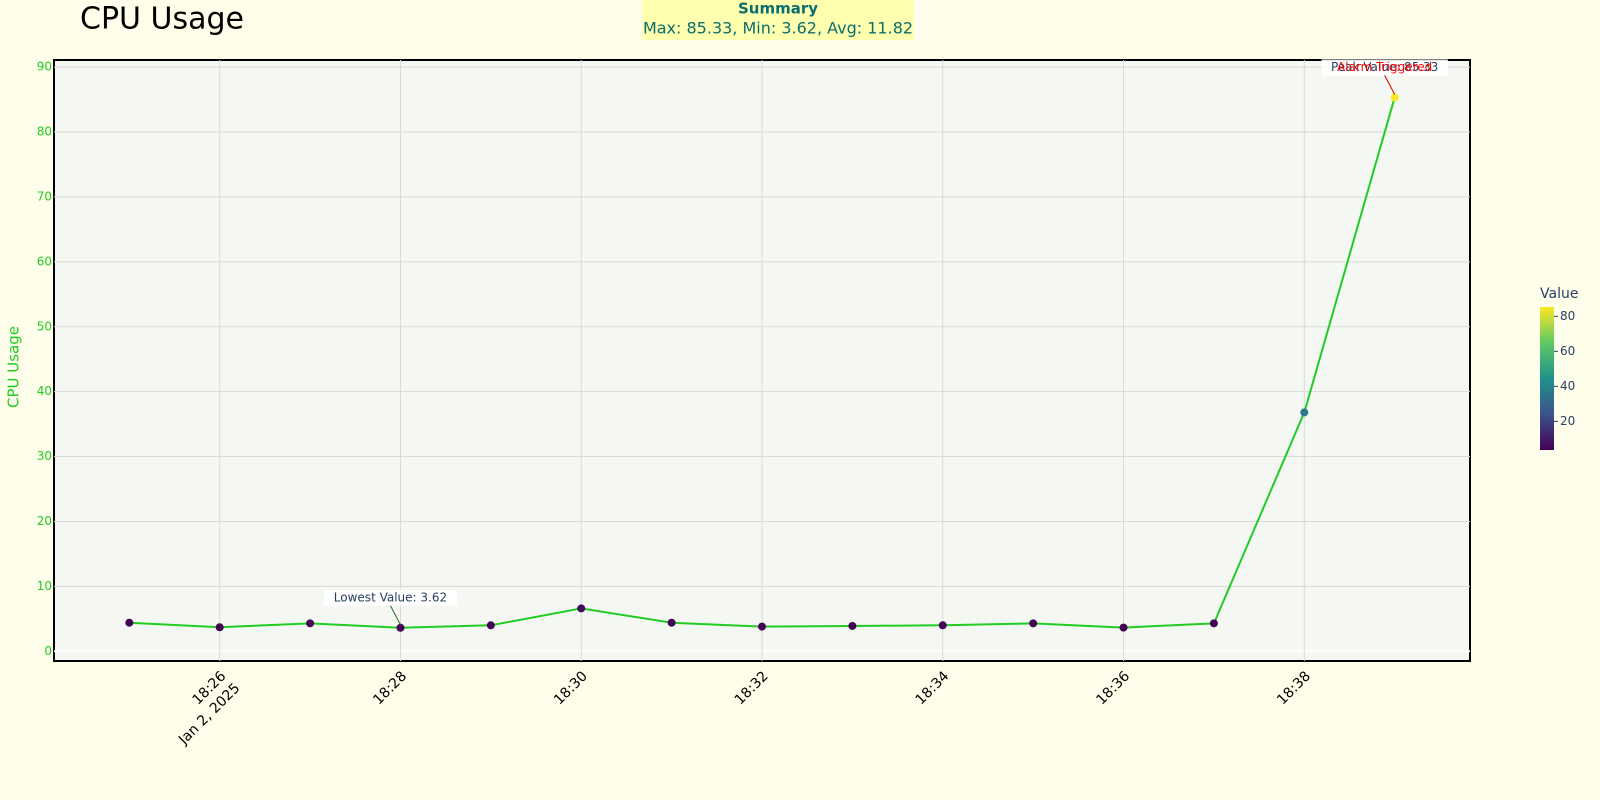 This screenshot has height=800, width=1600. I want to click on y-tick-label: 90, so click(44, 67).